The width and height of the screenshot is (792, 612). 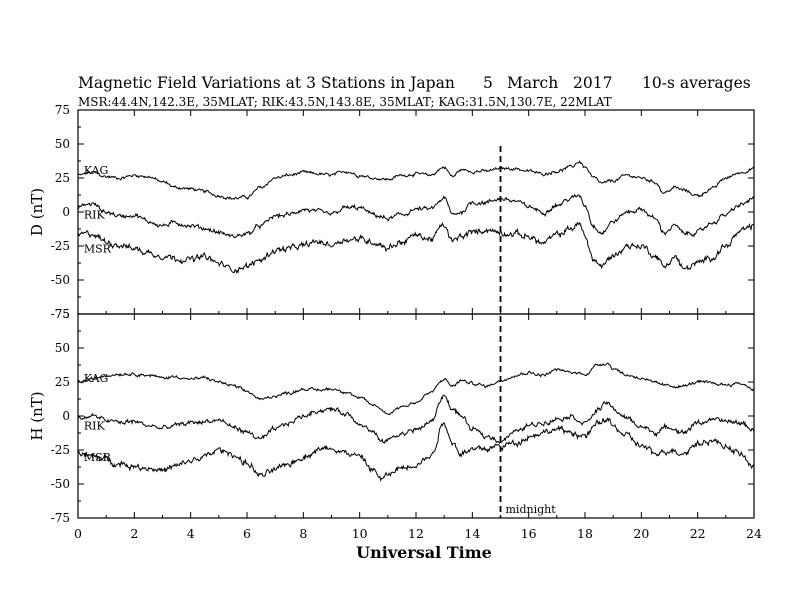 I want to click on date-month: March, so click(x=532, y=83).